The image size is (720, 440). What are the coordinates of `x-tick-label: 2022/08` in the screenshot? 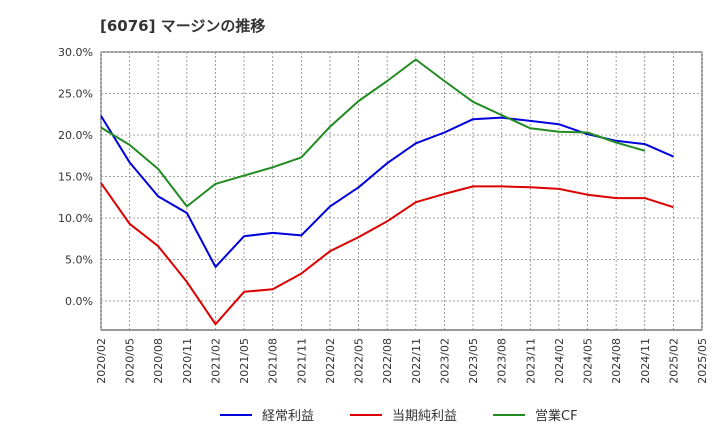 It's located at (387, 361).